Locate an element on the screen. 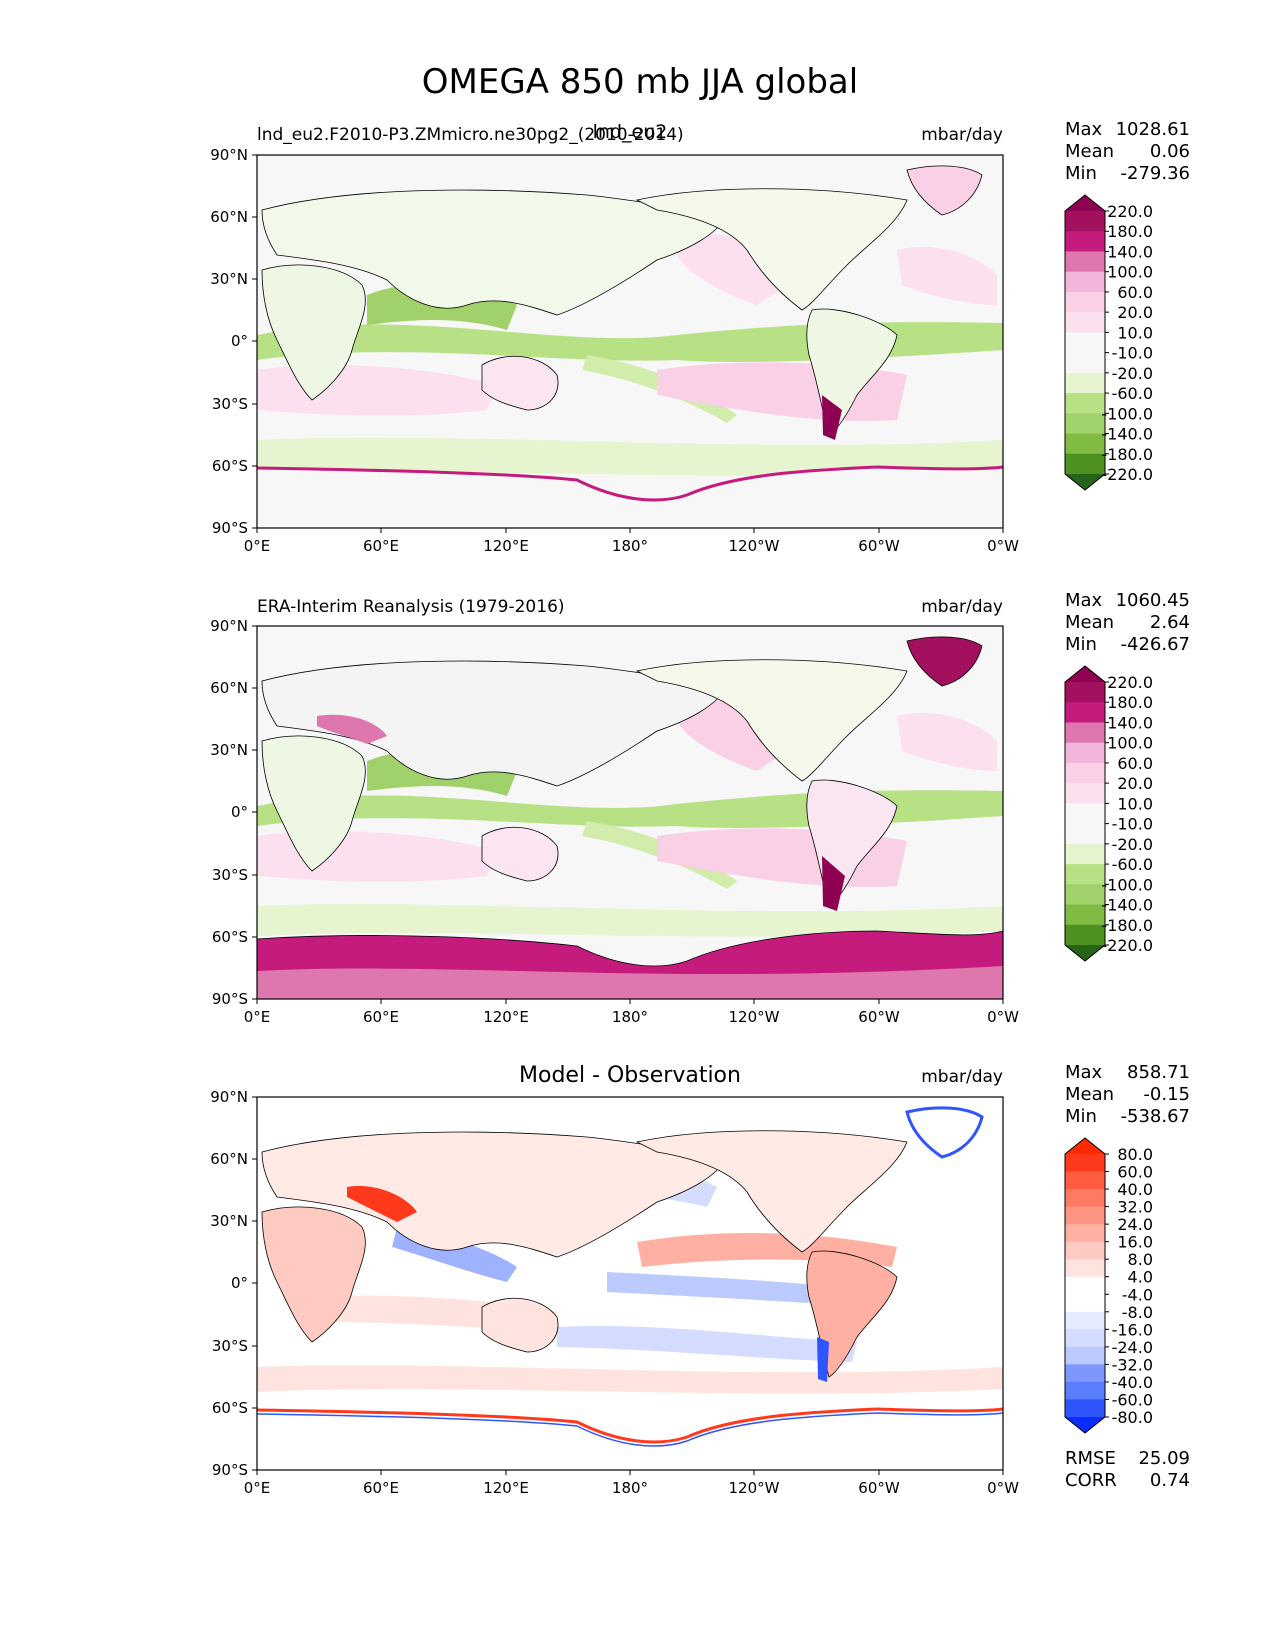 This screenshot has height=1650, width=1275. ytick-label: 90°S is located at coordinates (230, 999).